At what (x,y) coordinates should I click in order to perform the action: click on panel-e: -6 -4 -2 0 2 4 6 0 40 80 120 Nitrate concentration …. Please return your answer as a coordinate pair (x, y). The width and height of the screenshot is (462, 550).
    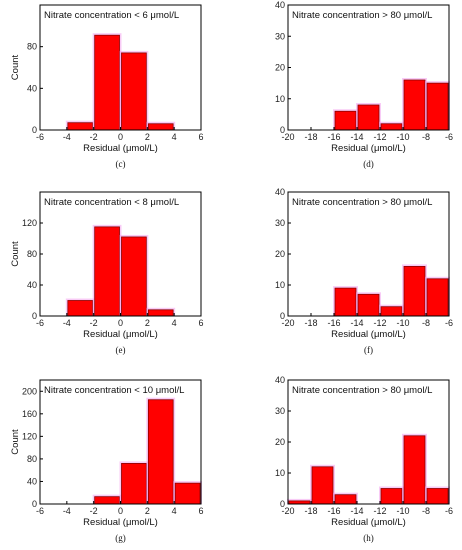
    Looking at the image, I should click on (107, 273).